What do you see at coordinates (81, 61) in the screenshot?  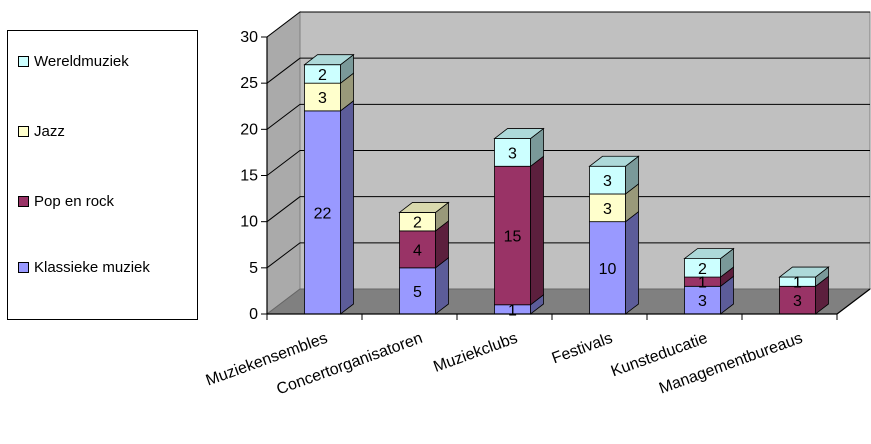 I see `legend-label: Wereldmuziek` at bounding box center [81, 61].